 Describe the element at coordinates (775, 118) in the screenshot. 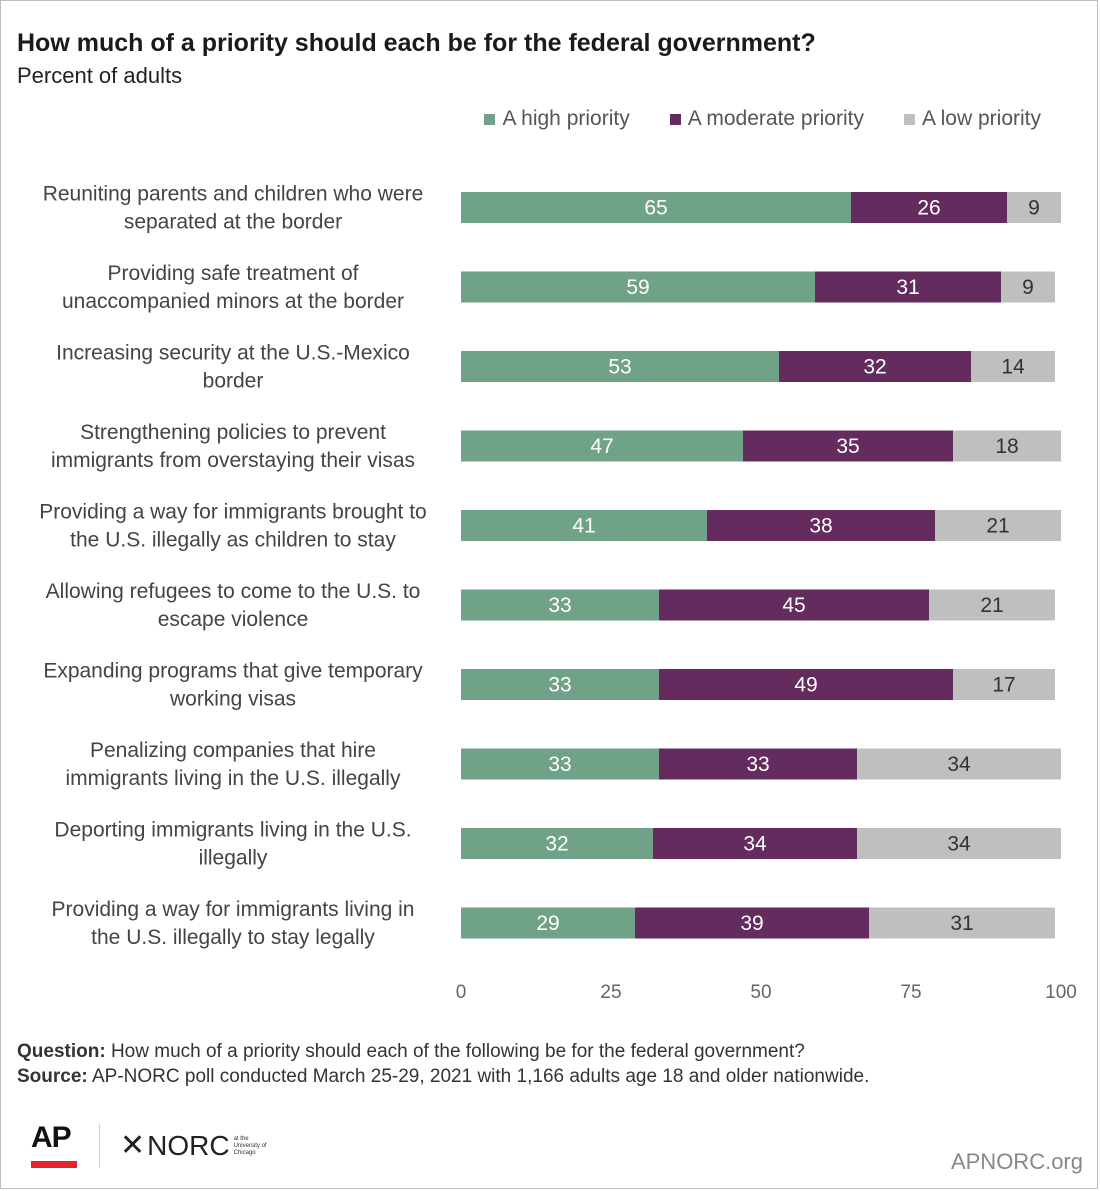

I see `legend-label-moderate: A moderate priority` at that location.